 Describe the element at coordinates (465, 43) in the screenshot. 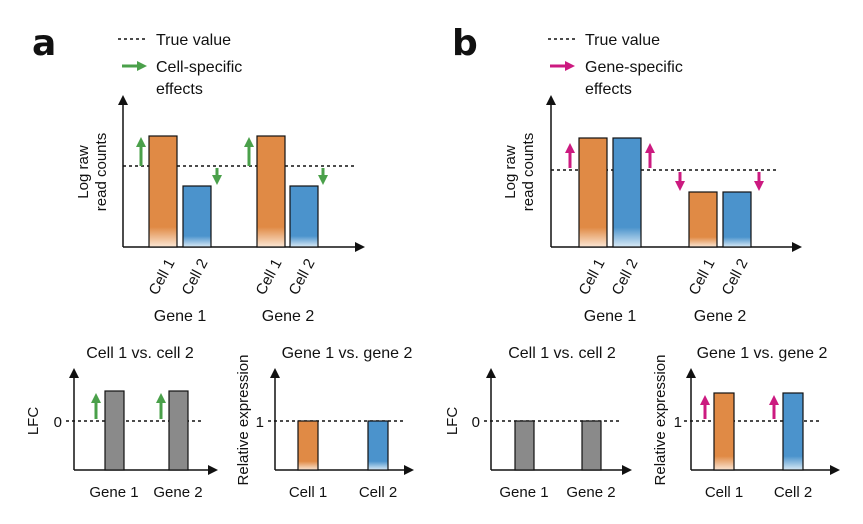

I see `panel-b-letter: b` at that location.